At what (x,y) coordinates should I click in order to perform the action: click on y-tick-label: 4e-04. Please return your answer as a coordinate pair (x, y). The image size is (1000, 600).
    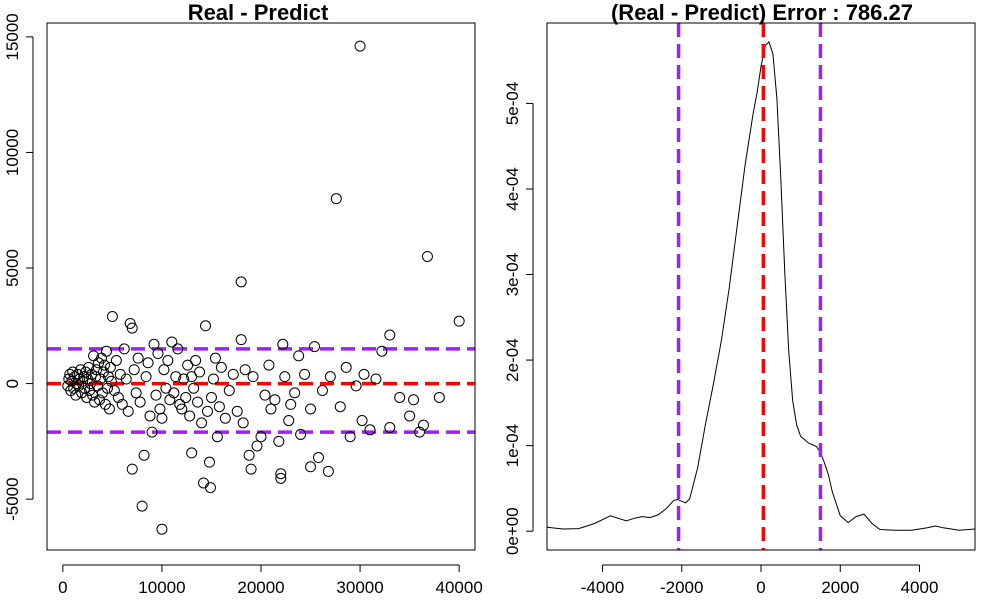
    Looking at the image, I should click on (512, 188).